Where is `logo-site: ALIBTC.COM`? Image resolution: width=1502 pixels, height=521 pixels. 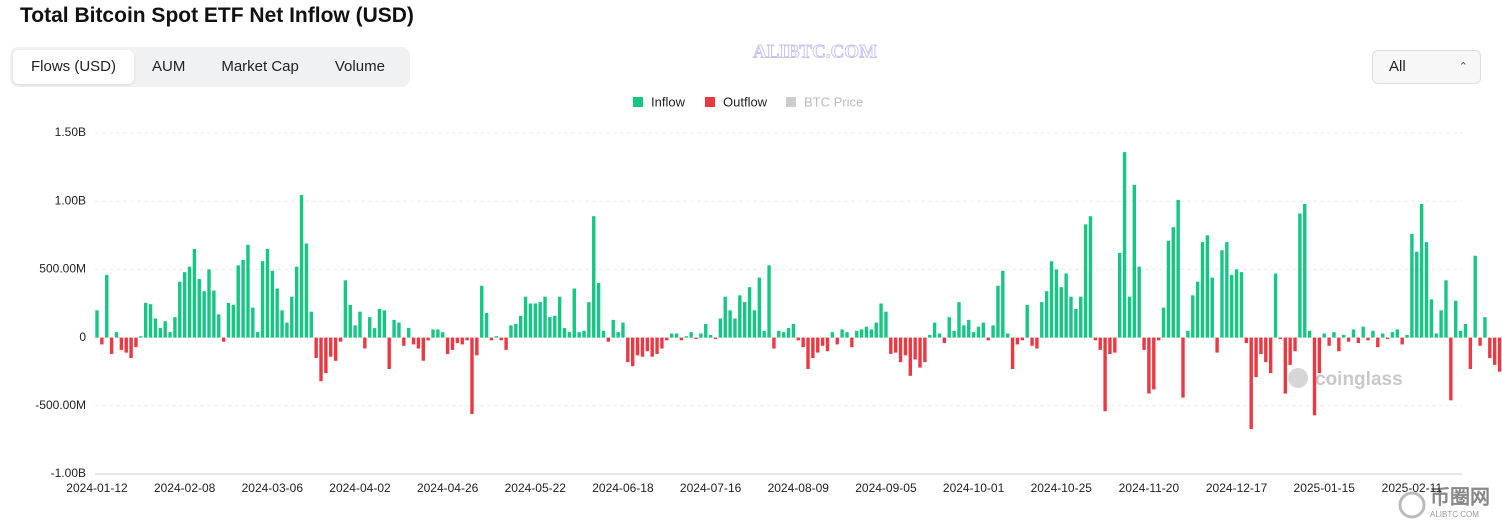
logo-site: ALIBTC.COM is located at coordinates (1454, 514).